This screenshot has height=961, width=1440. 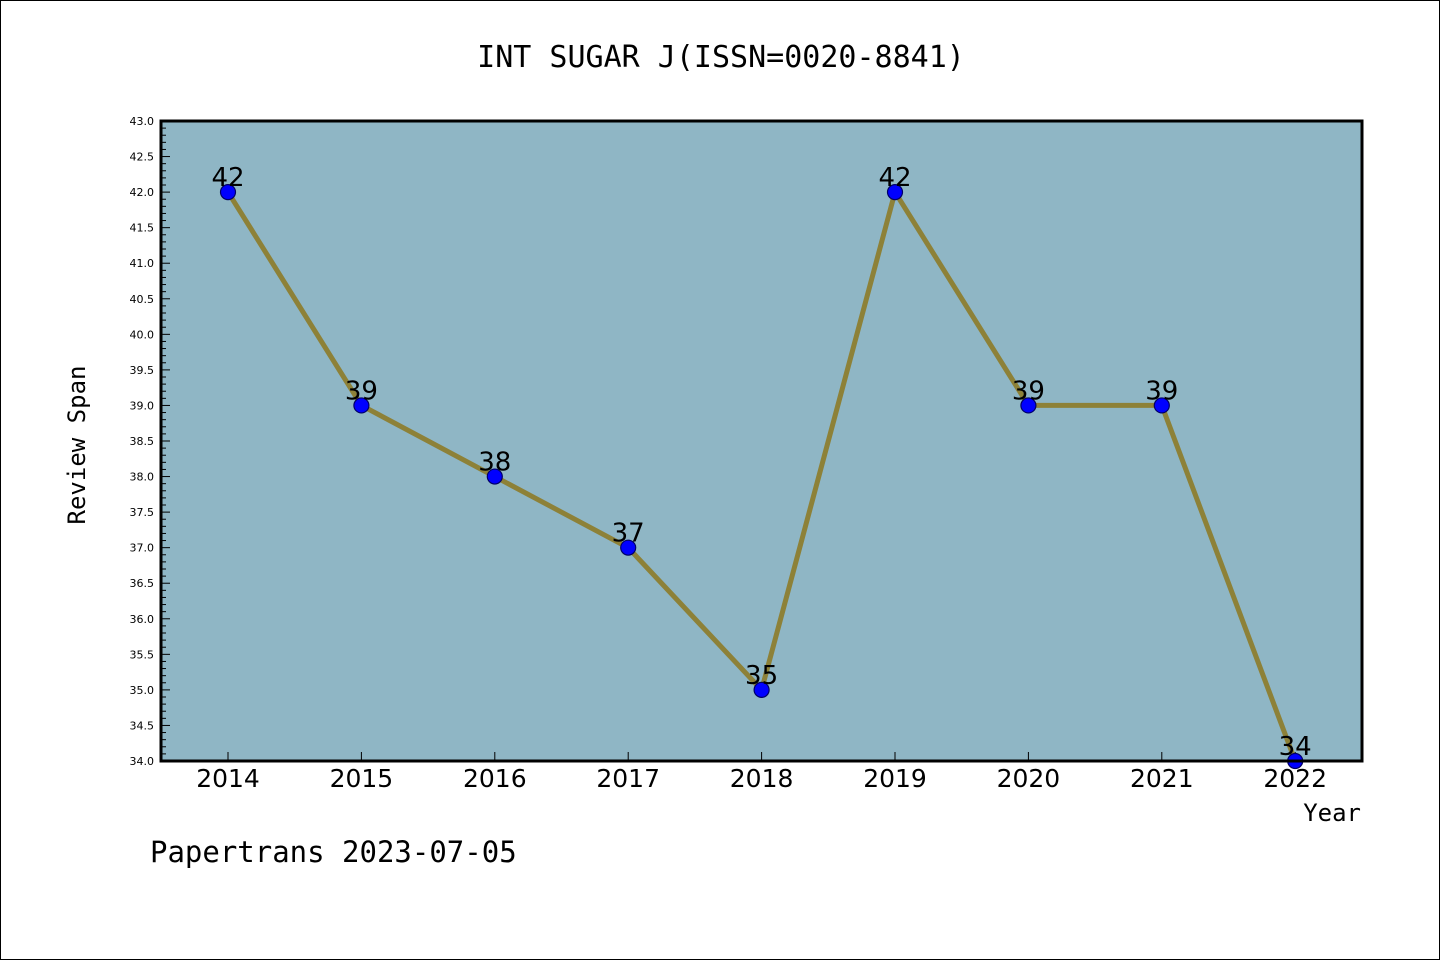 I want to click on x-tick-label: 2017, so click(x=628, y=778).